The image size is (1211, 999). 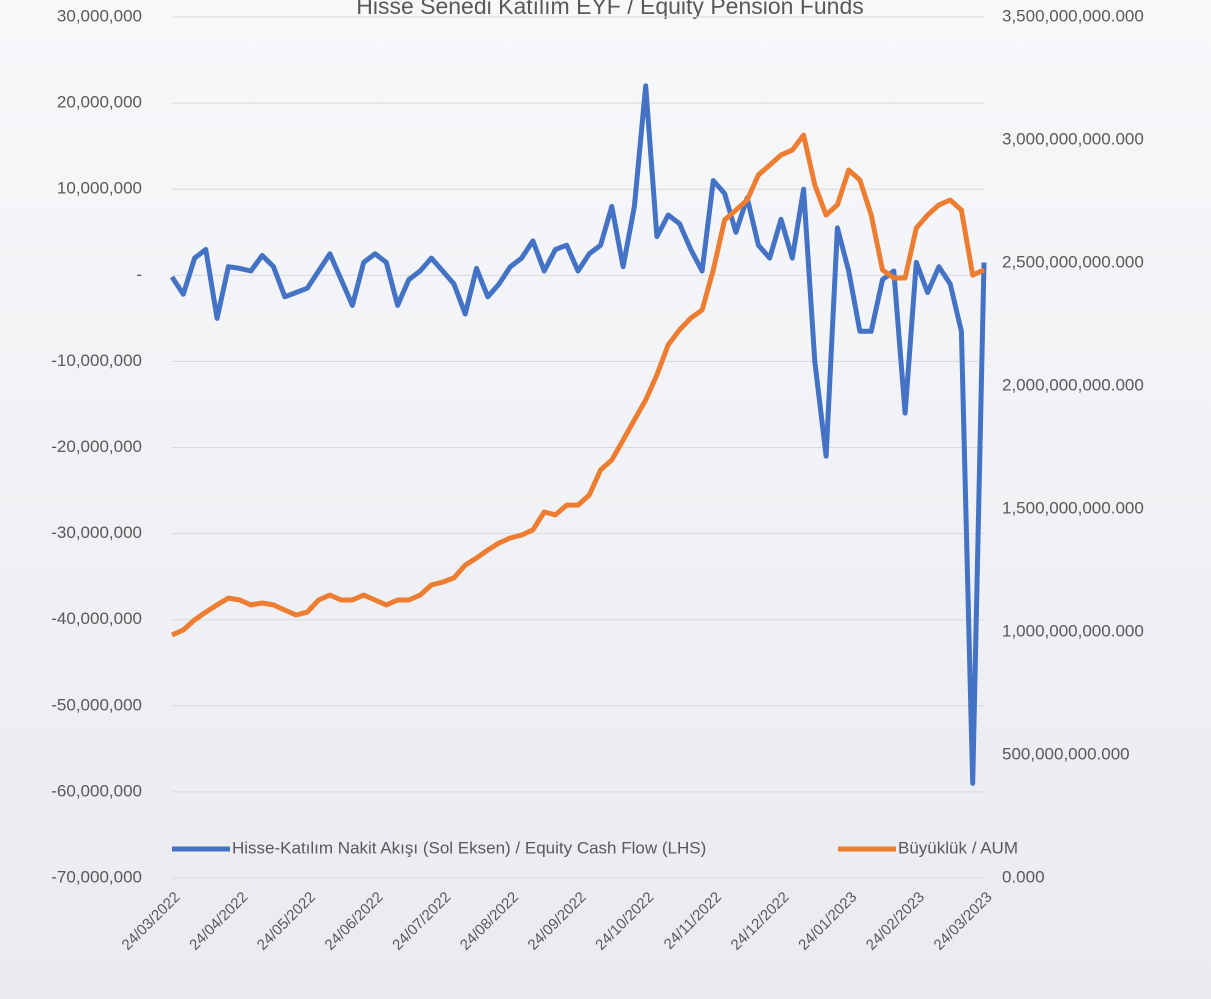 I want to click on legend-label: Büyüklük / AUM, so click(x=958, y=847).